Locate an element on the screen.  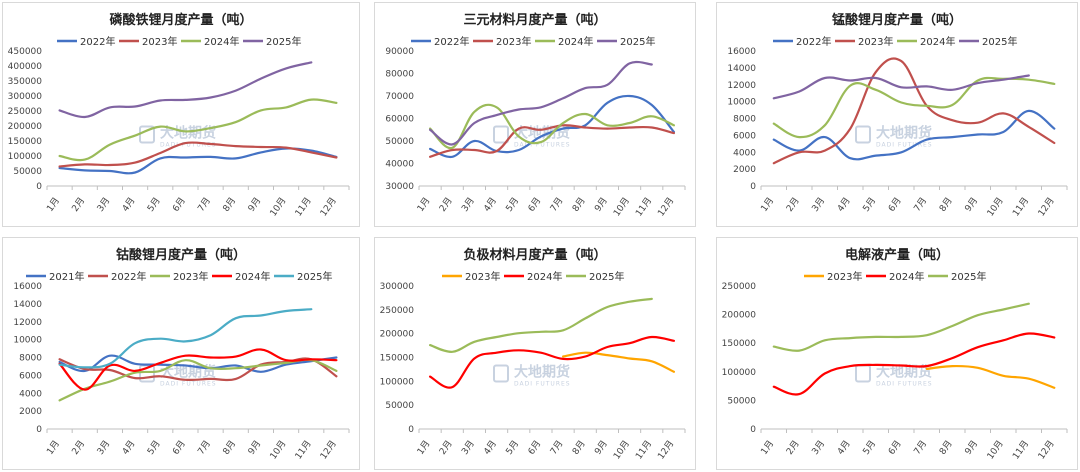
y-tick-label: 40000 is located at coordinates (399, 165).